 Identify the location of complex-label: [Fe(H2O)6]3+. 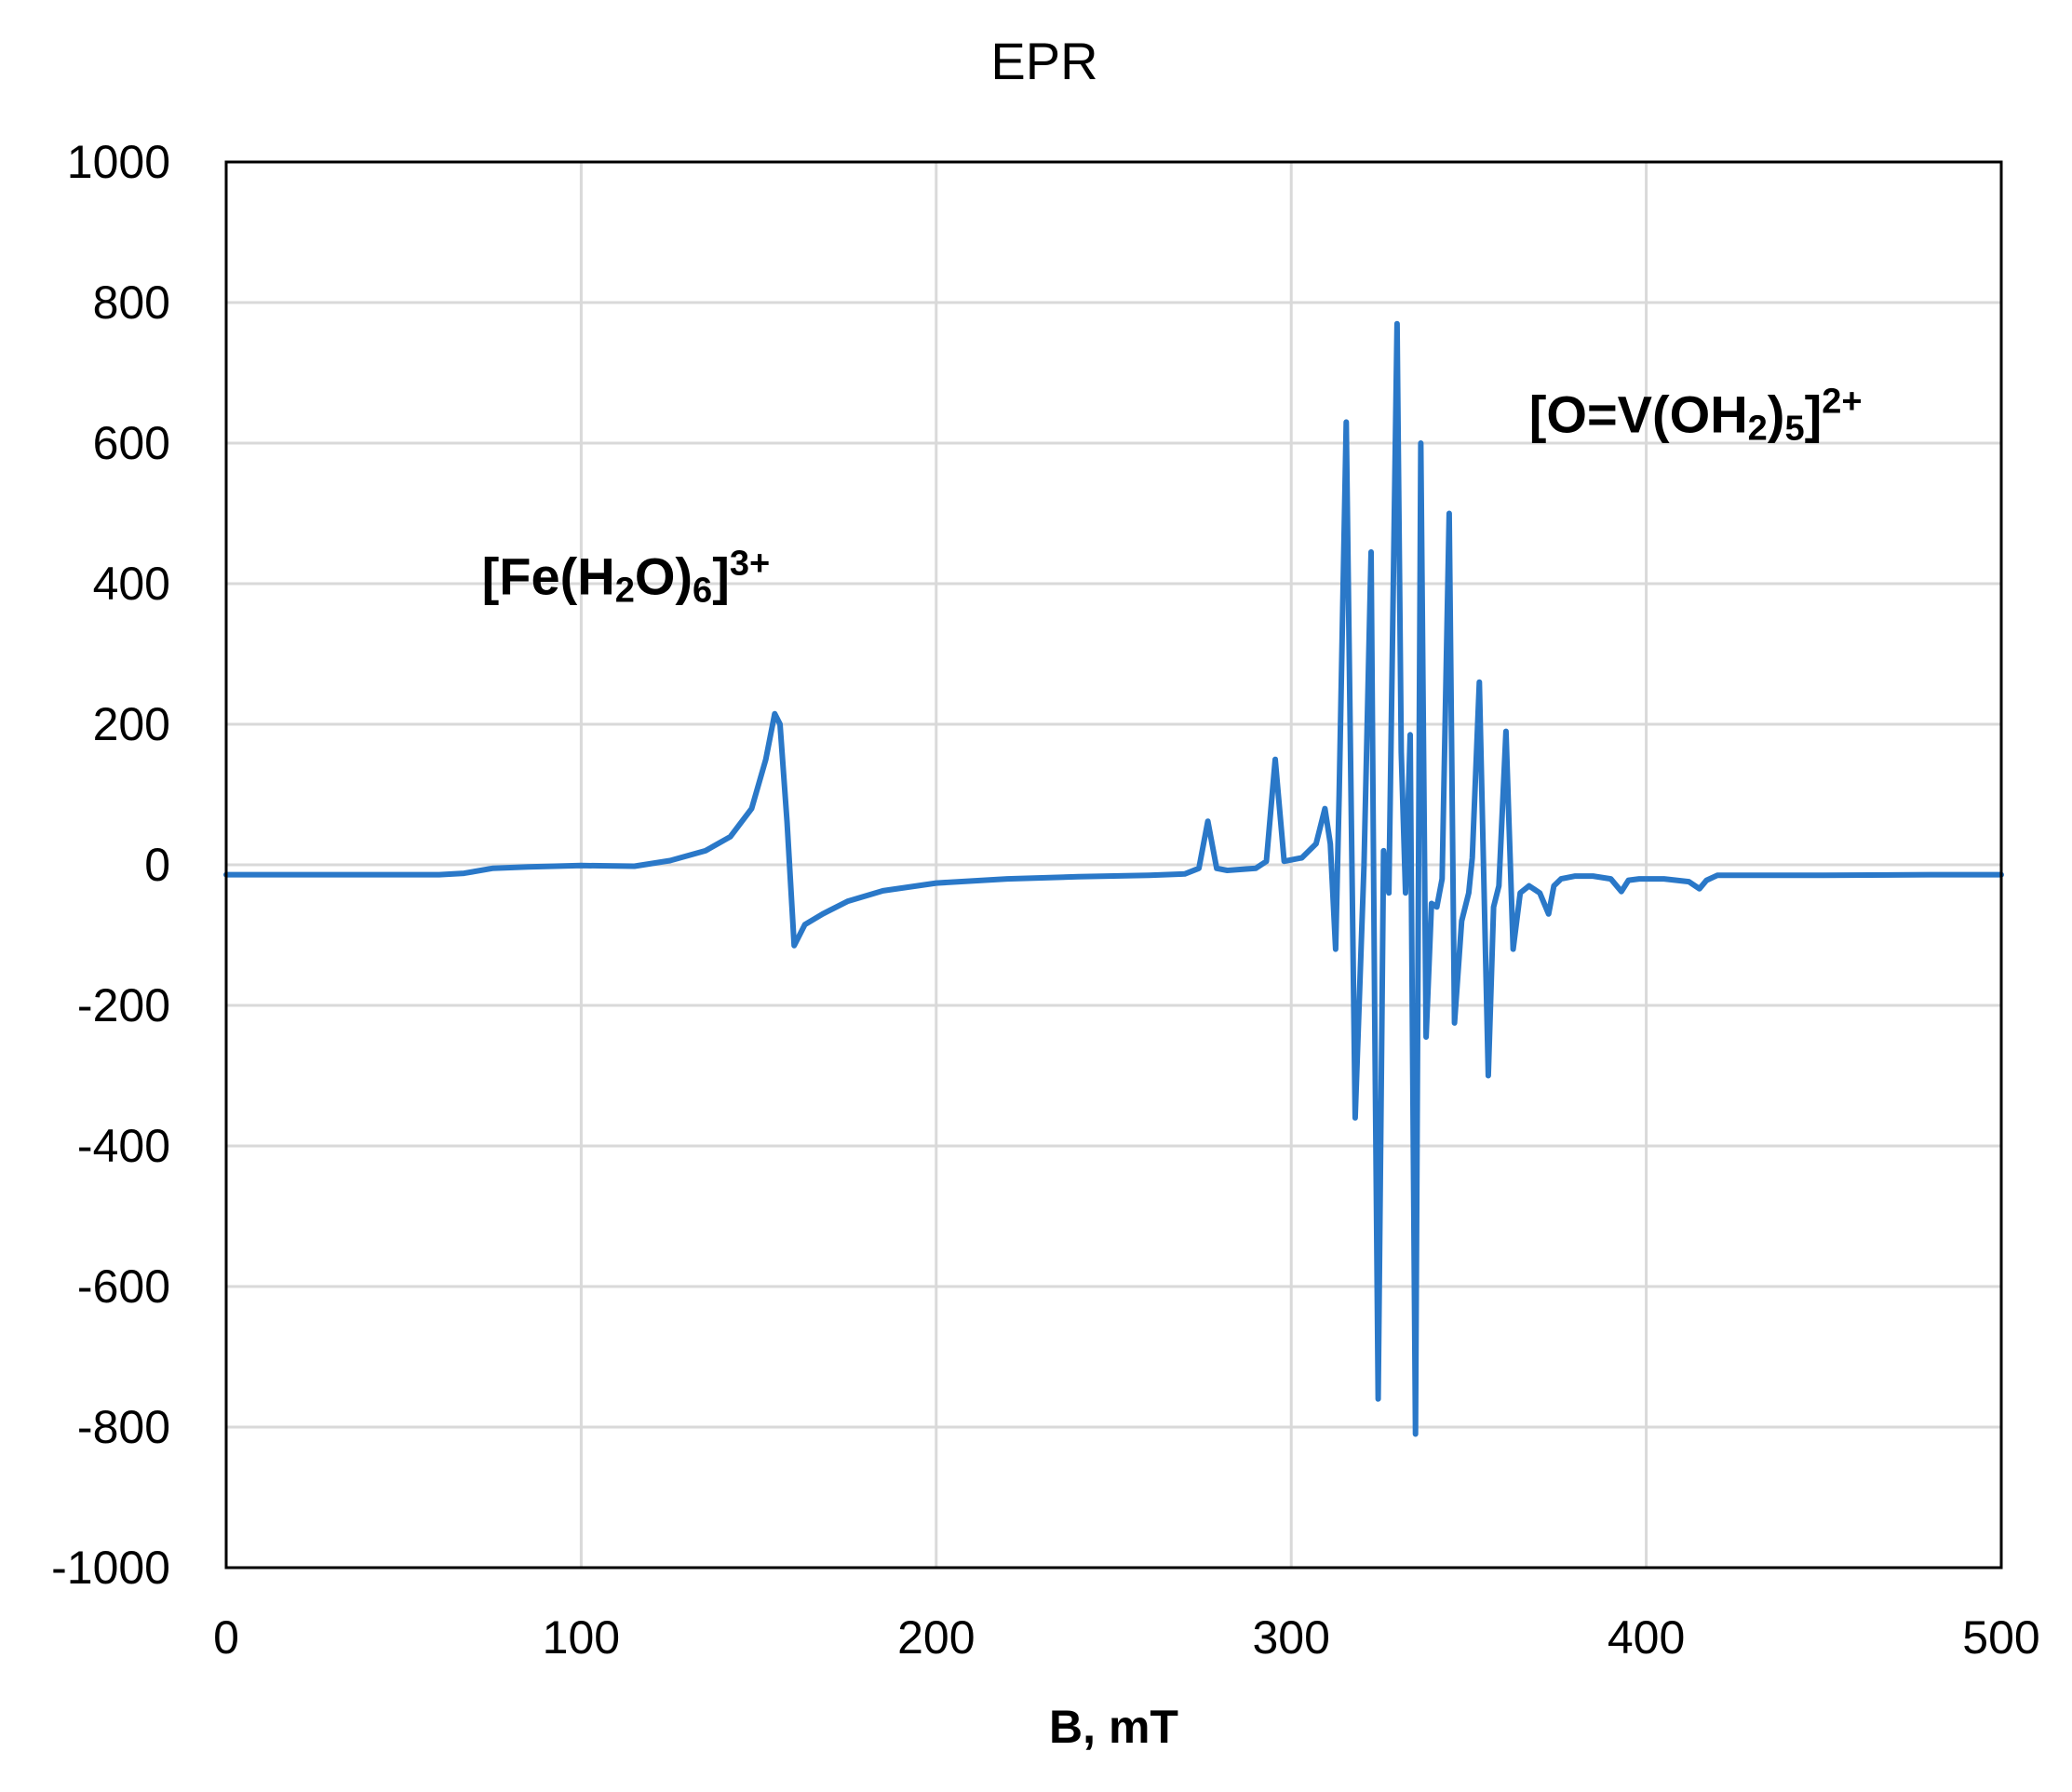
(626, 577).